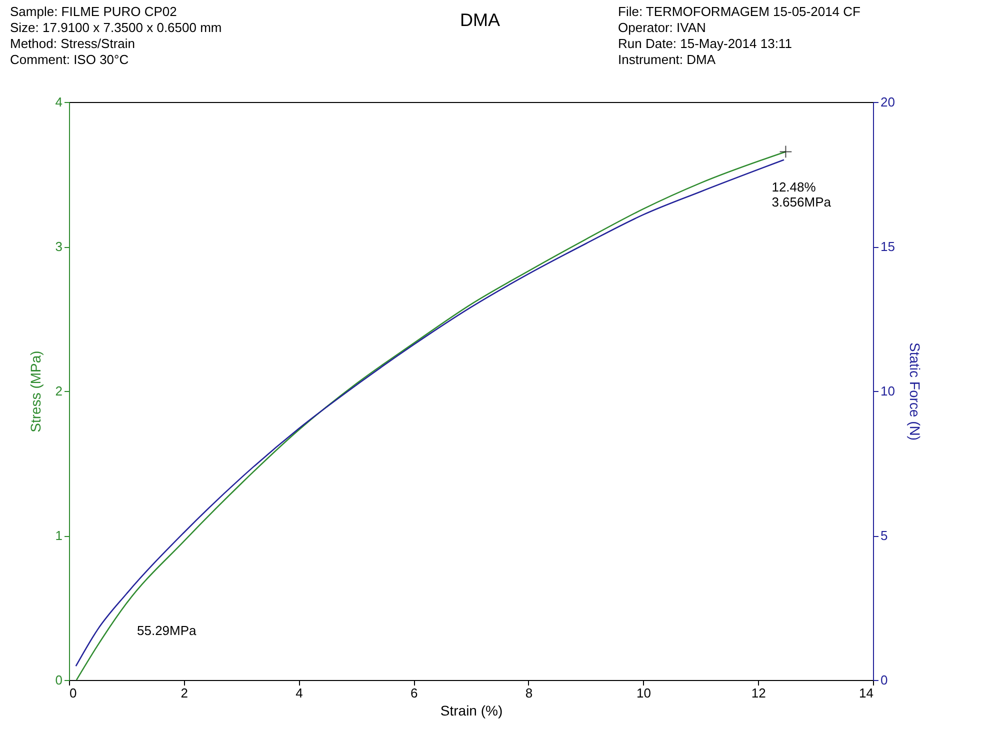 This screenshot has width=984, height=736. I want to click on y-axis-title: Stress (MPa), so click(35, 391).